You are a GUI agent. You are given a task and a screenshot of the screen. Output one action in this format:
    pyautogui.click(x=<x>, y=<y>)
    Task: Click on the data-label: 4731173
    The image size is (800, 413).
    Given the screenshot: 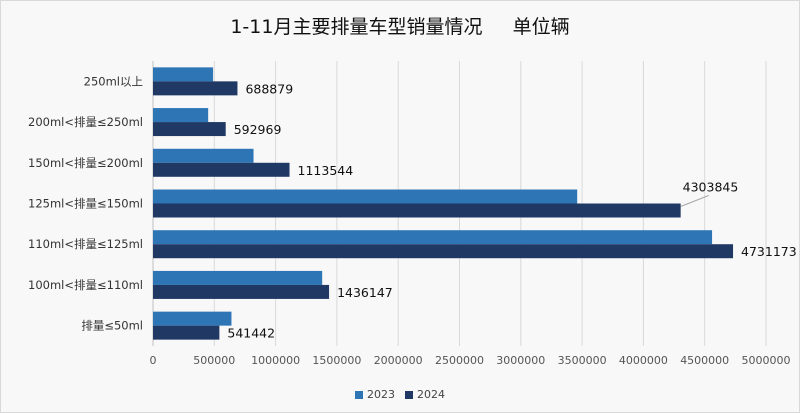 What is the action you would take?
    pyautogui.click(x=769, y=251)
    